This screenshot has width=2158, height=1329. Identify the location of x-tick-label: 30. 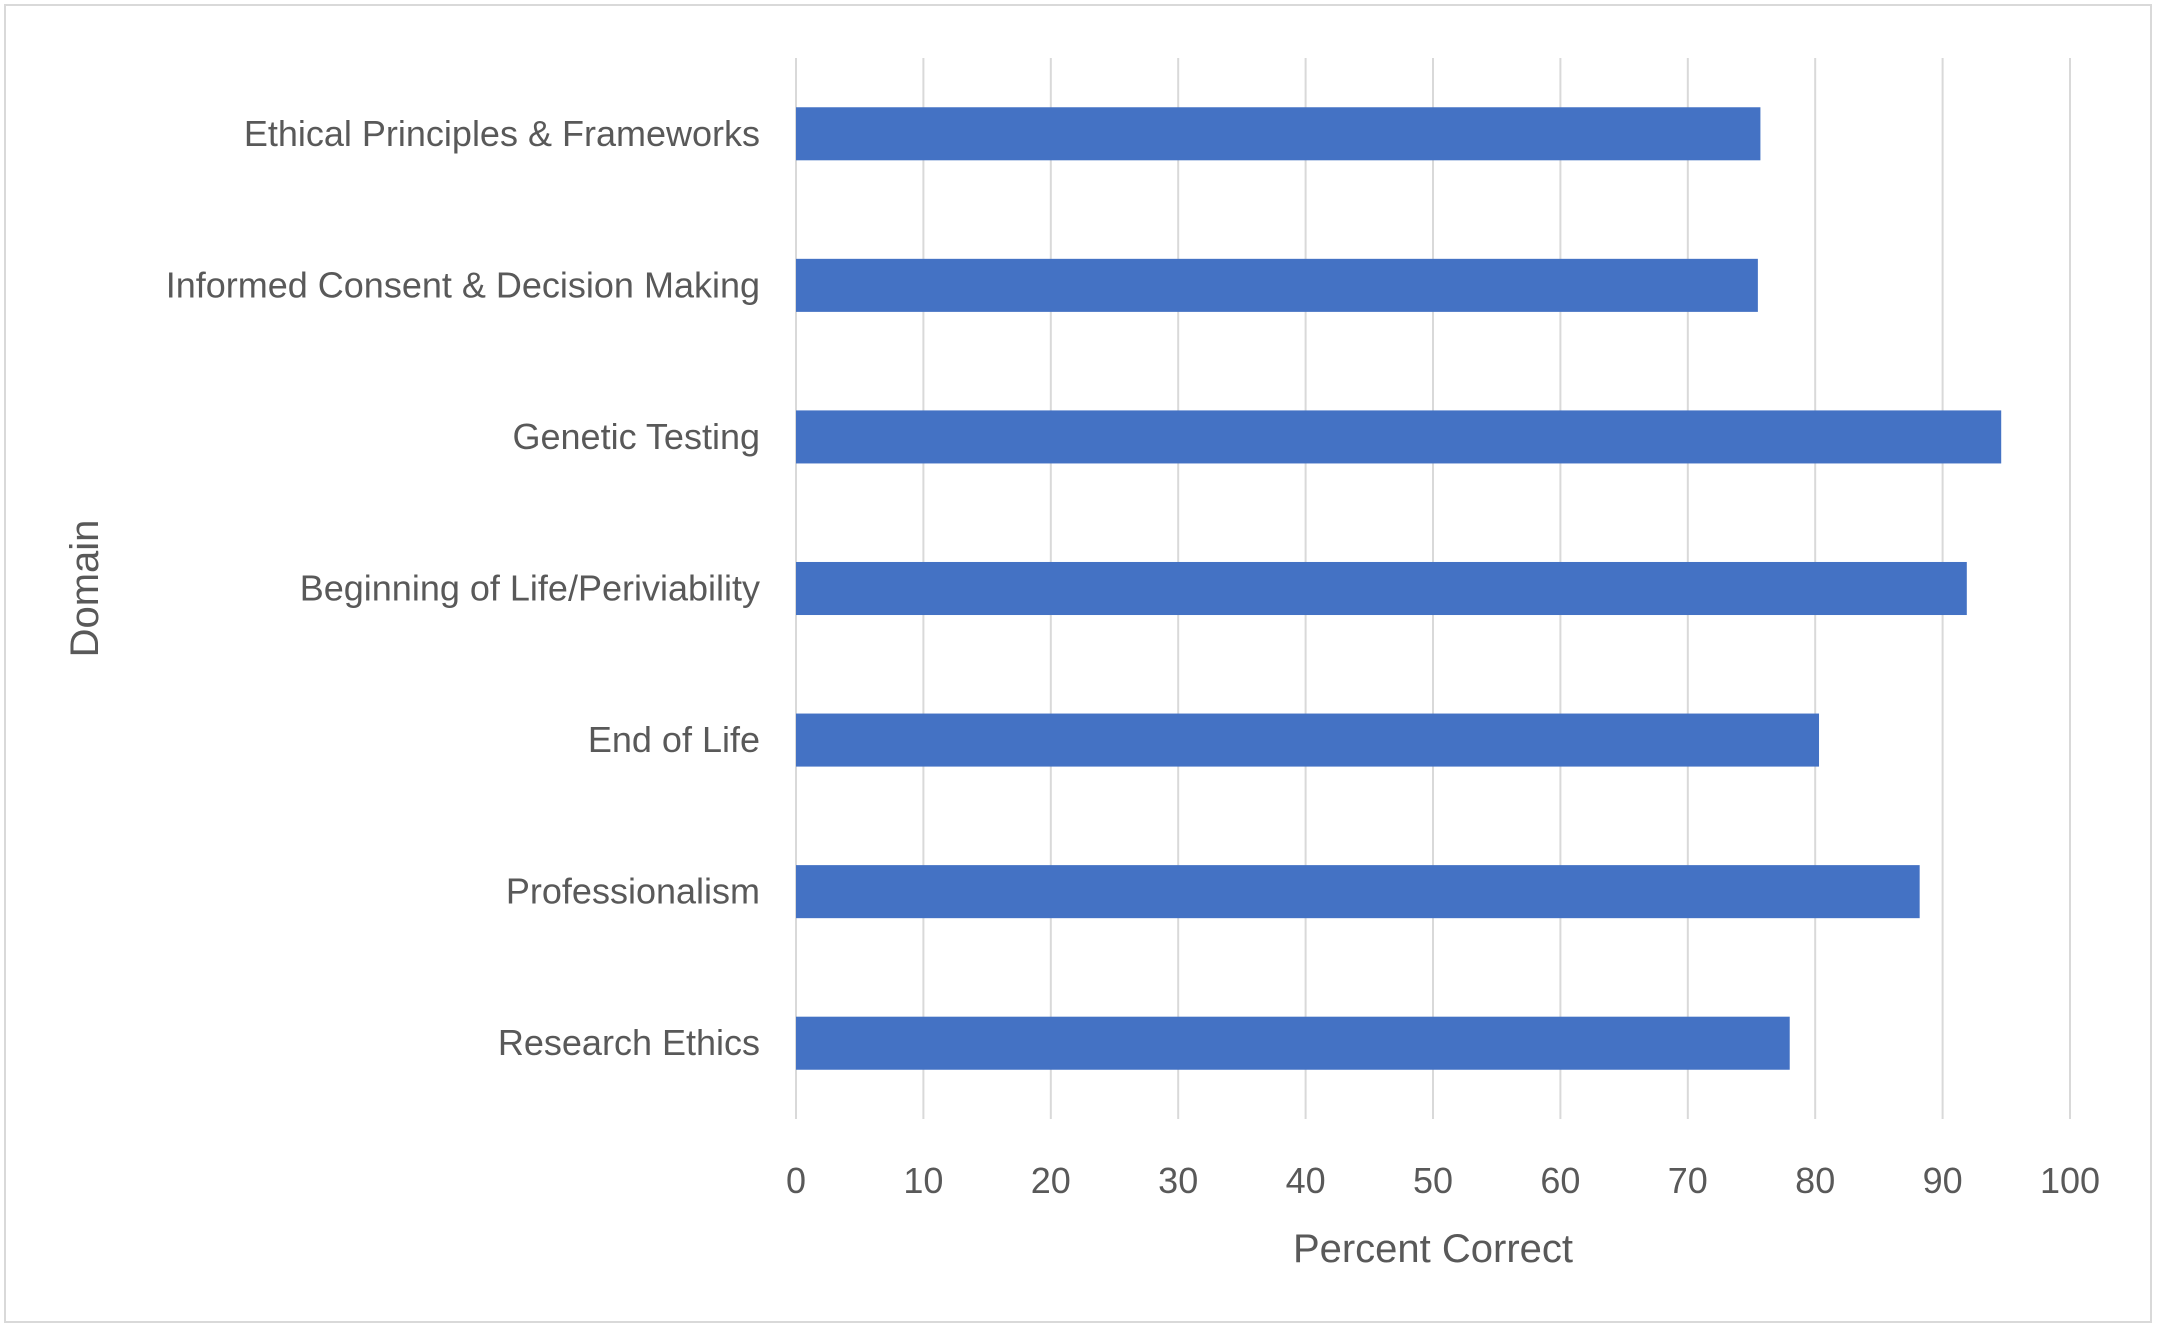
(1178, 1180).